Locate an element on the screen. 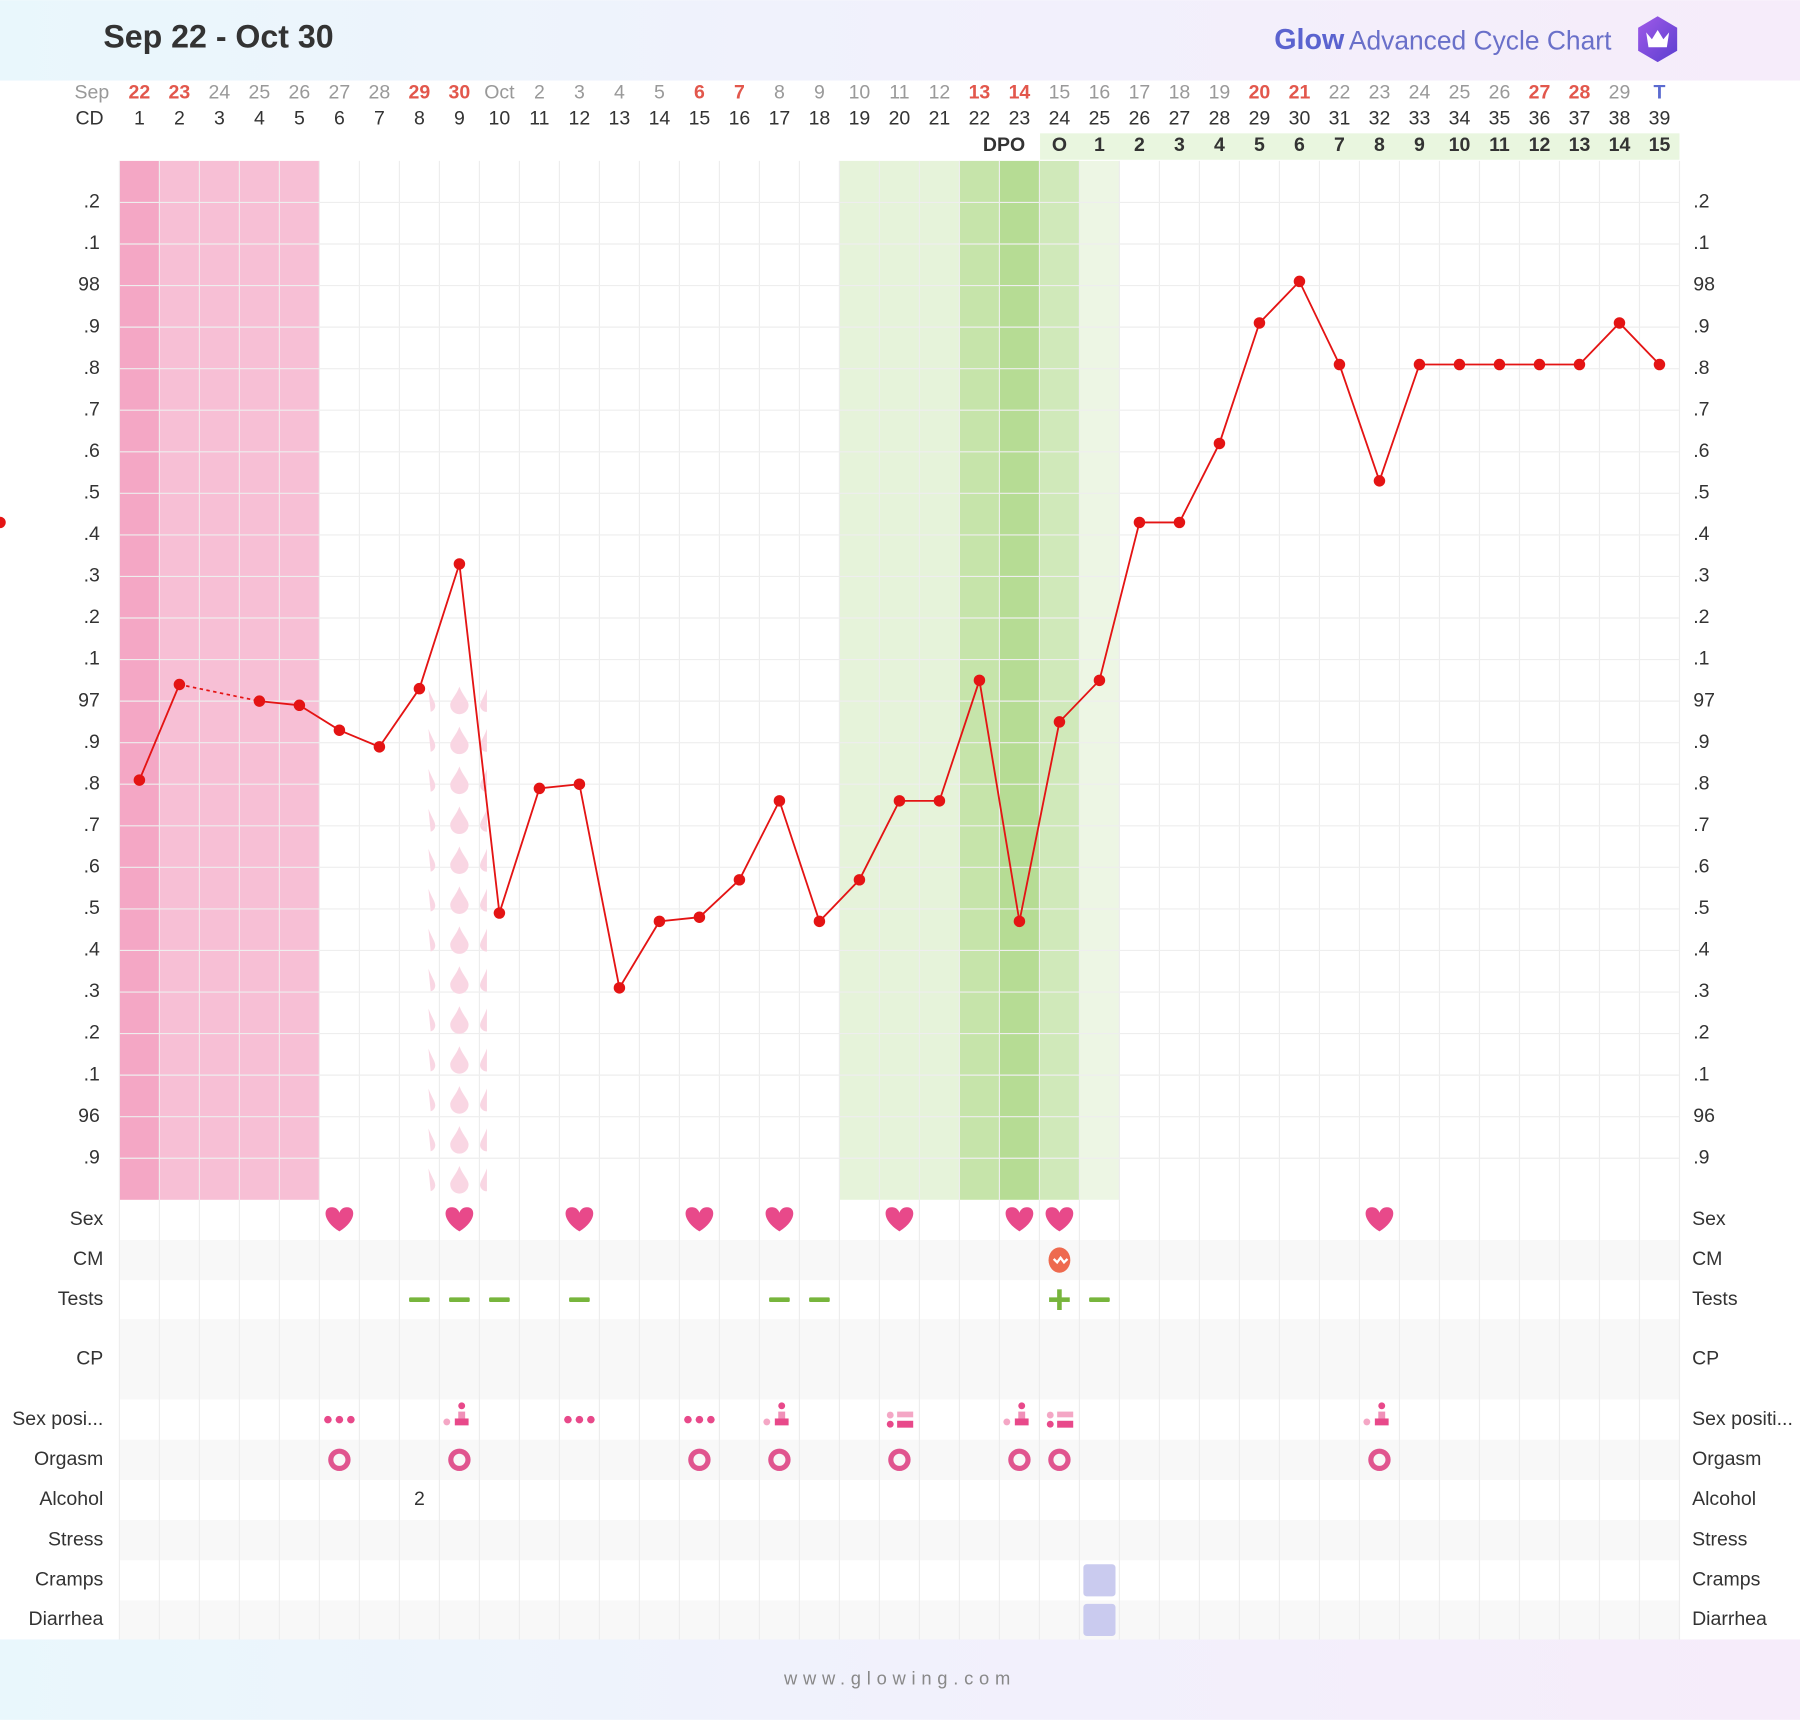 The width and height of the screenshot is (1800, 1720). row-label-right: CM is located at coordinates (1707, 1259).